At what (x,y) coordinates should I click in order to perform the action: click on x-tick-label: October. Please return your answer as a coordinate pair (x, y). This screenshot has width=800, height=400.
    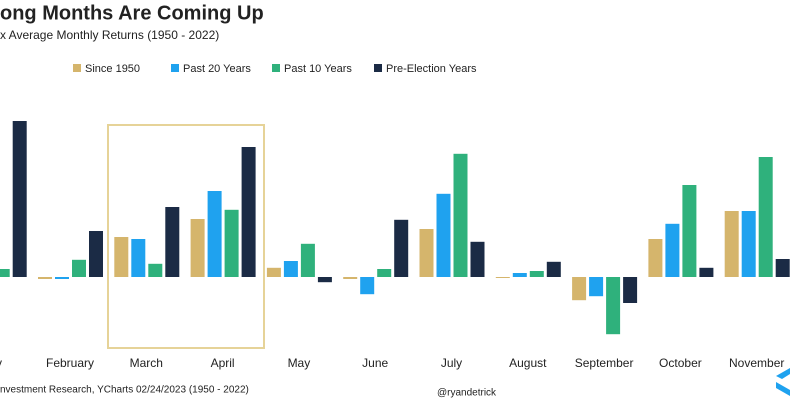
    Looking at the image, I should click on (680, 363).